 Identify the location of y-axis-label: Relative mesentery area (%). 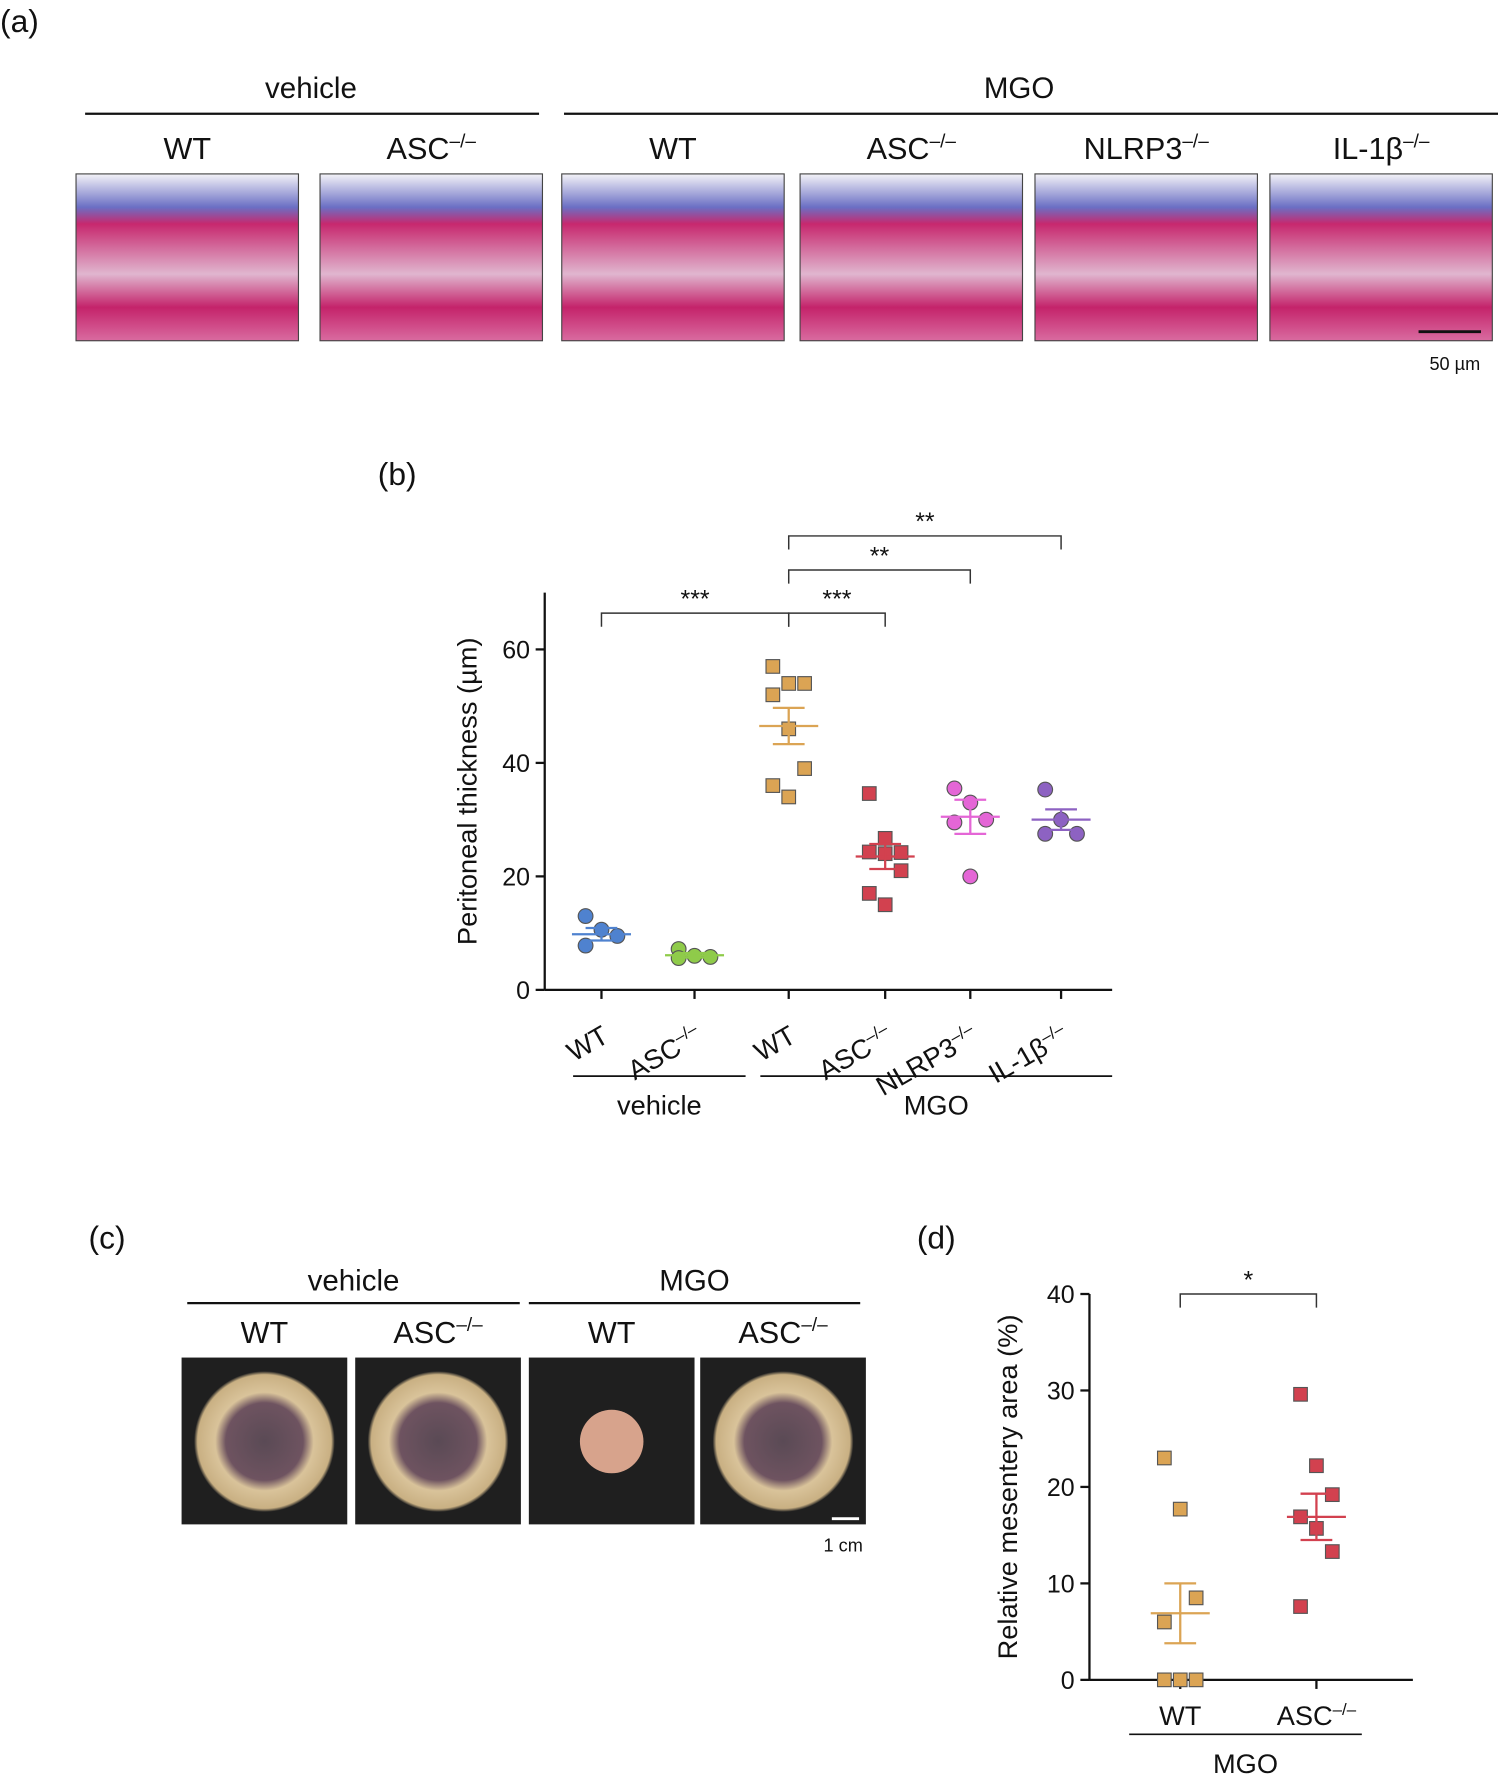
(1007, 1486).